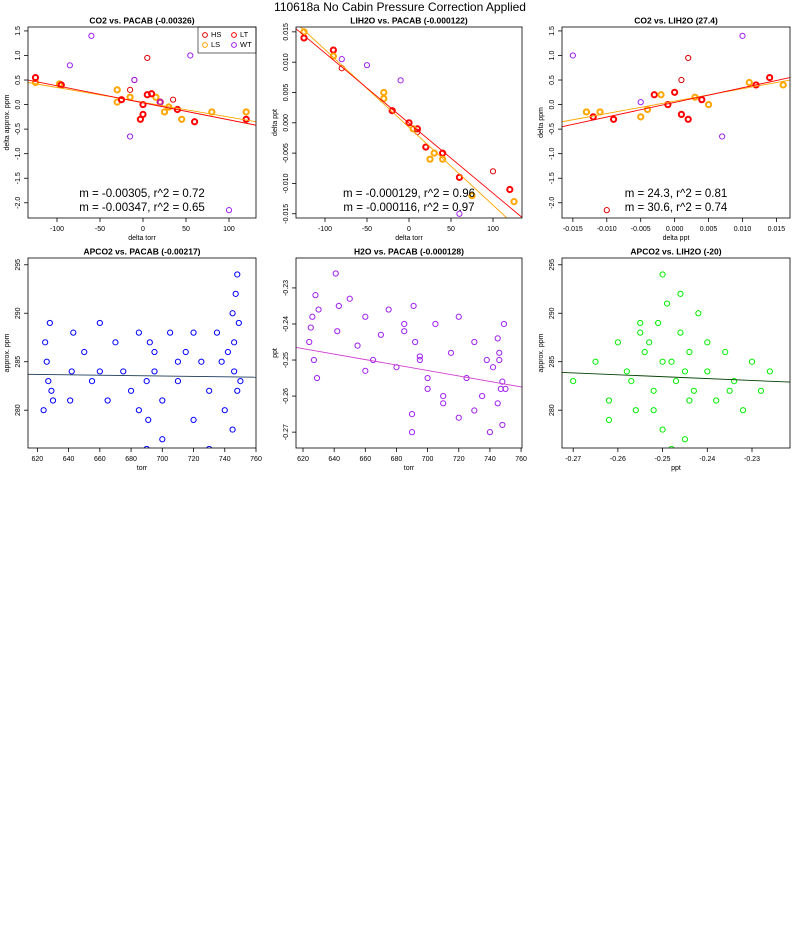 The width and height of the screenshot is (800, 950). What do you see at coordinates (541, 122) in the screenshot?
I see `y-axis-label: delta ppm` at bounding box center [541, 122].